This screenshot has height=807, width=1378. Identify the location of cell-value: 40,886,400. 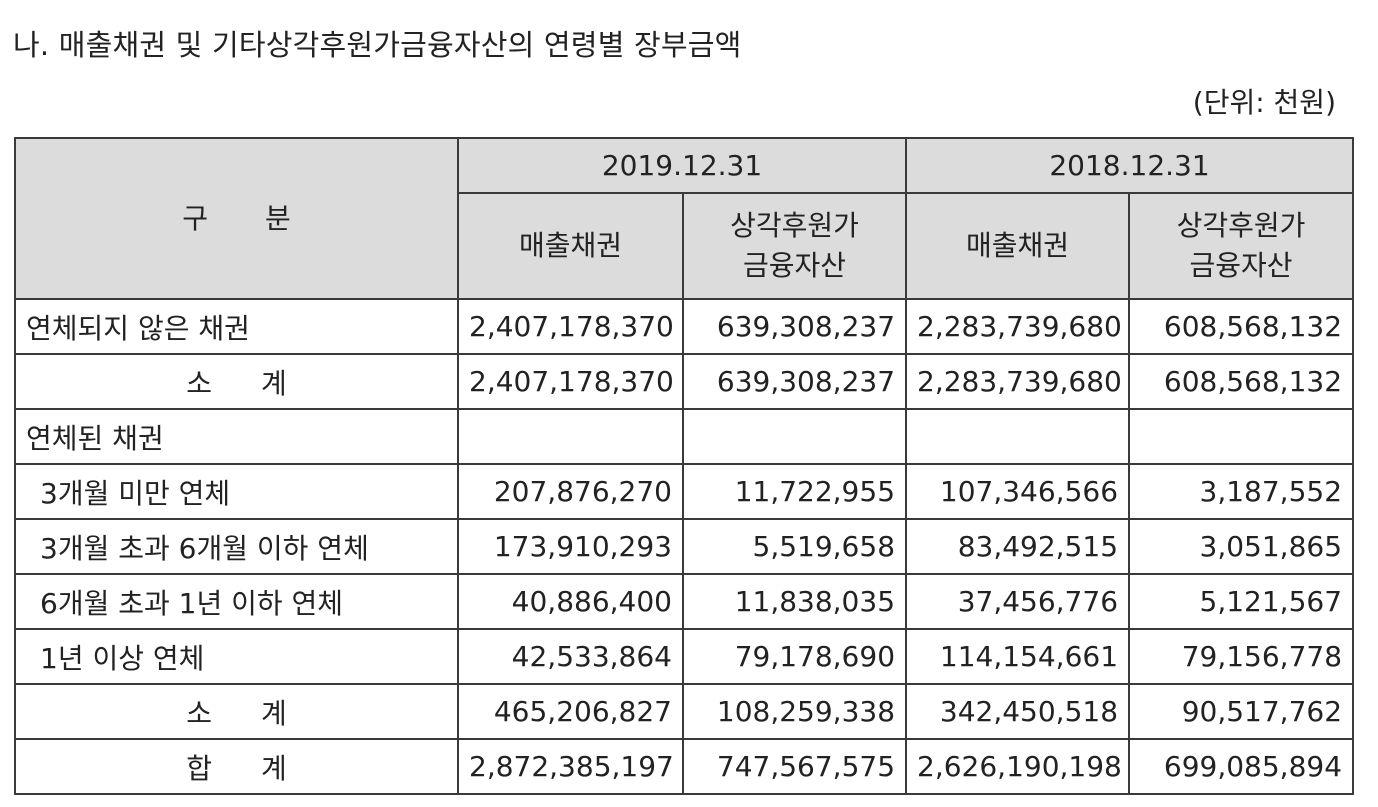
(570, 601).